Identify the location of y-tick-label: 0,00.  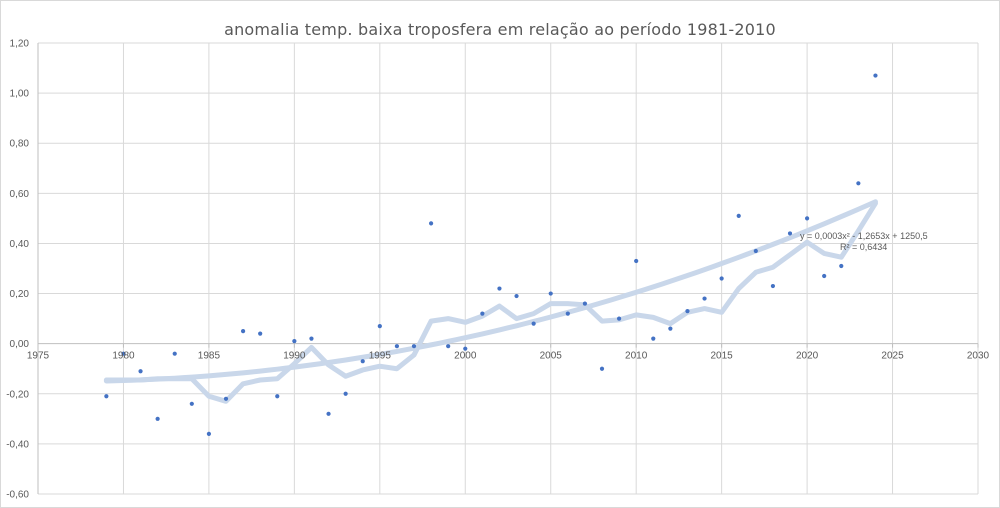
(20, 344).